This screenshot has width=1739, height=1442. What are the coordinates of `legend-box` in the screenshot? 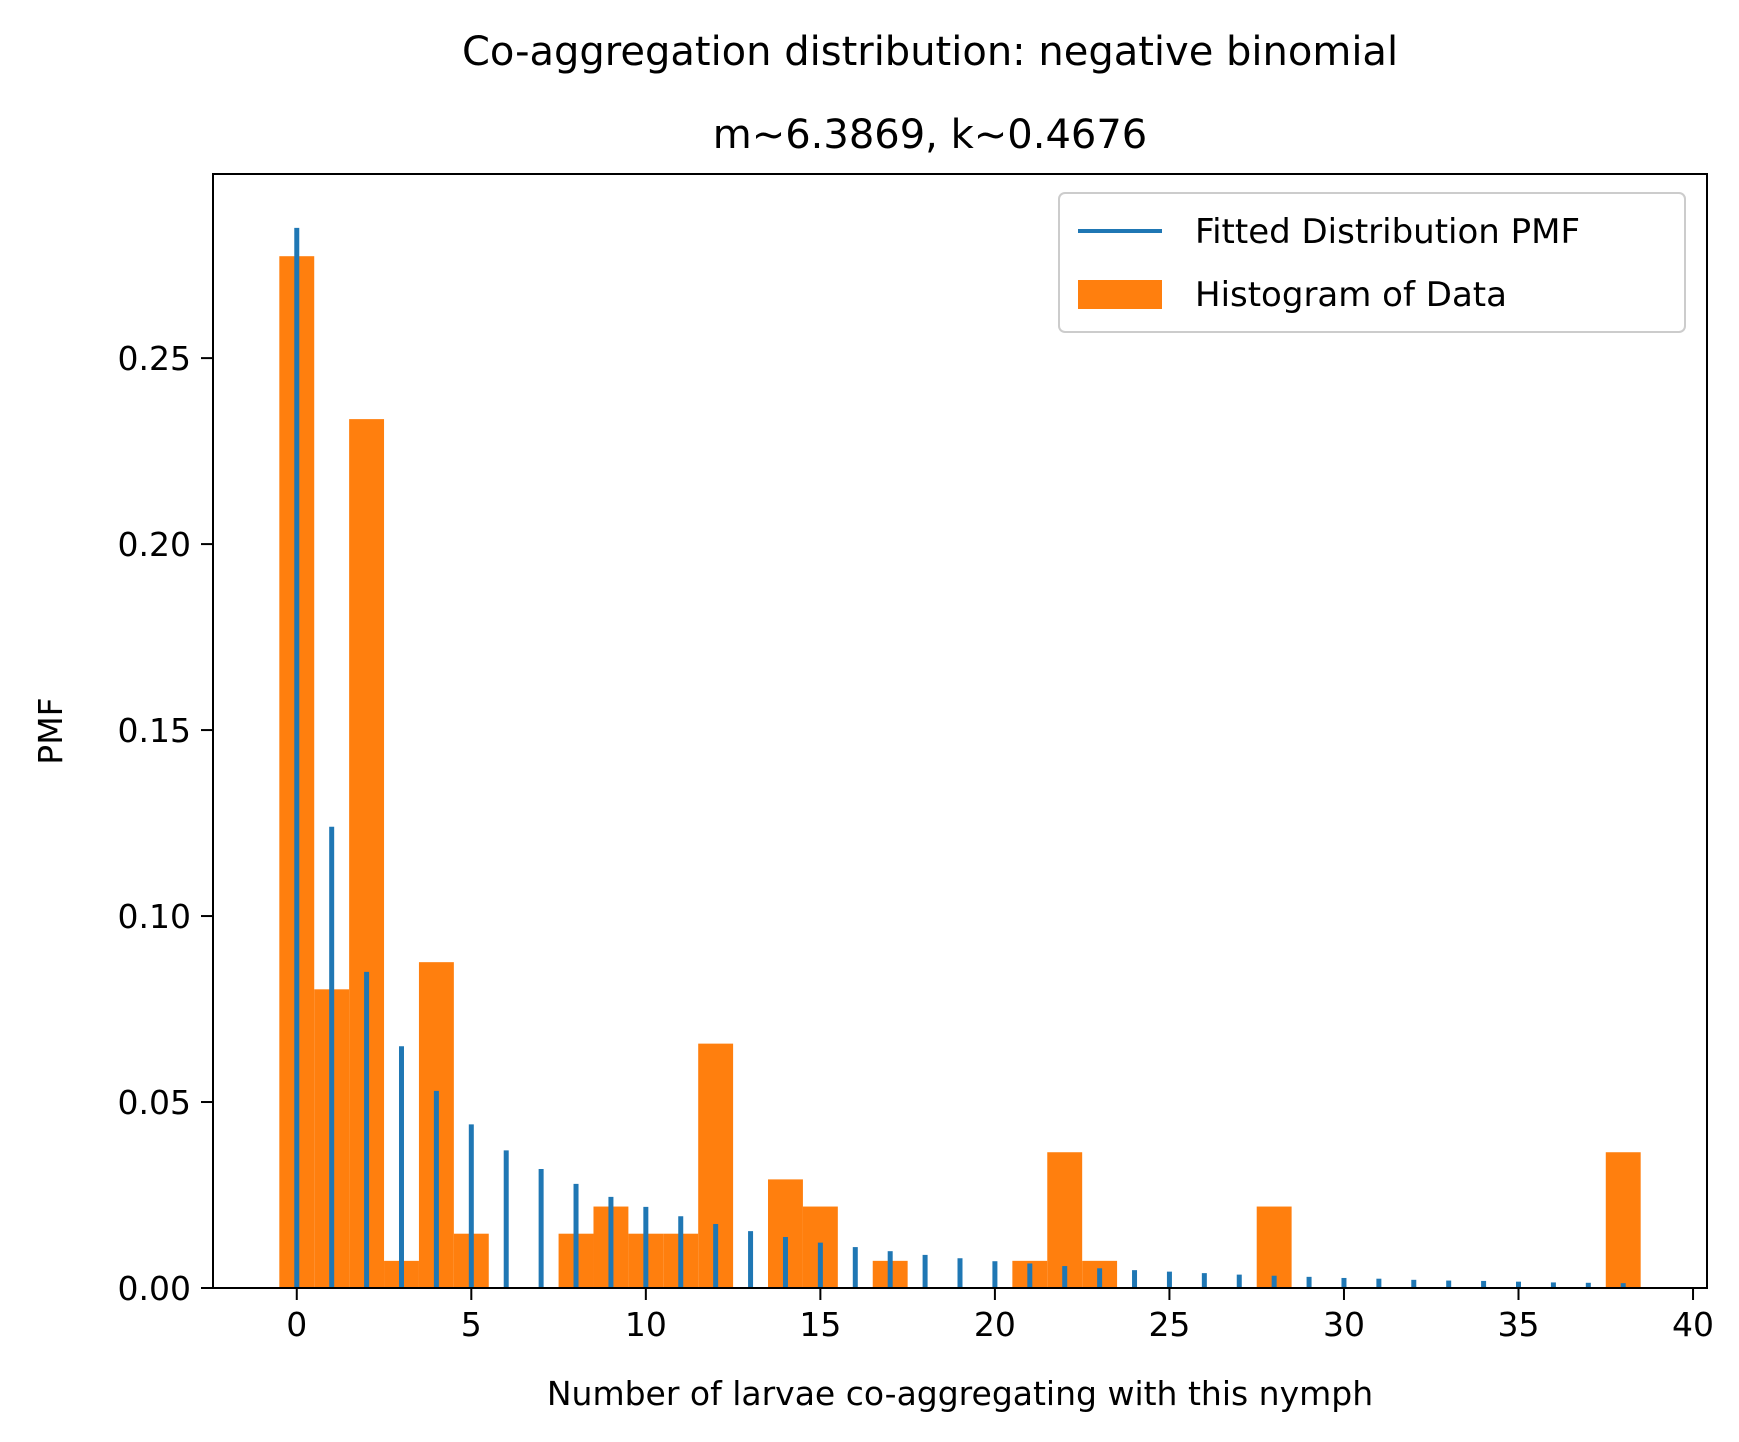 It's located at (1372, 262).